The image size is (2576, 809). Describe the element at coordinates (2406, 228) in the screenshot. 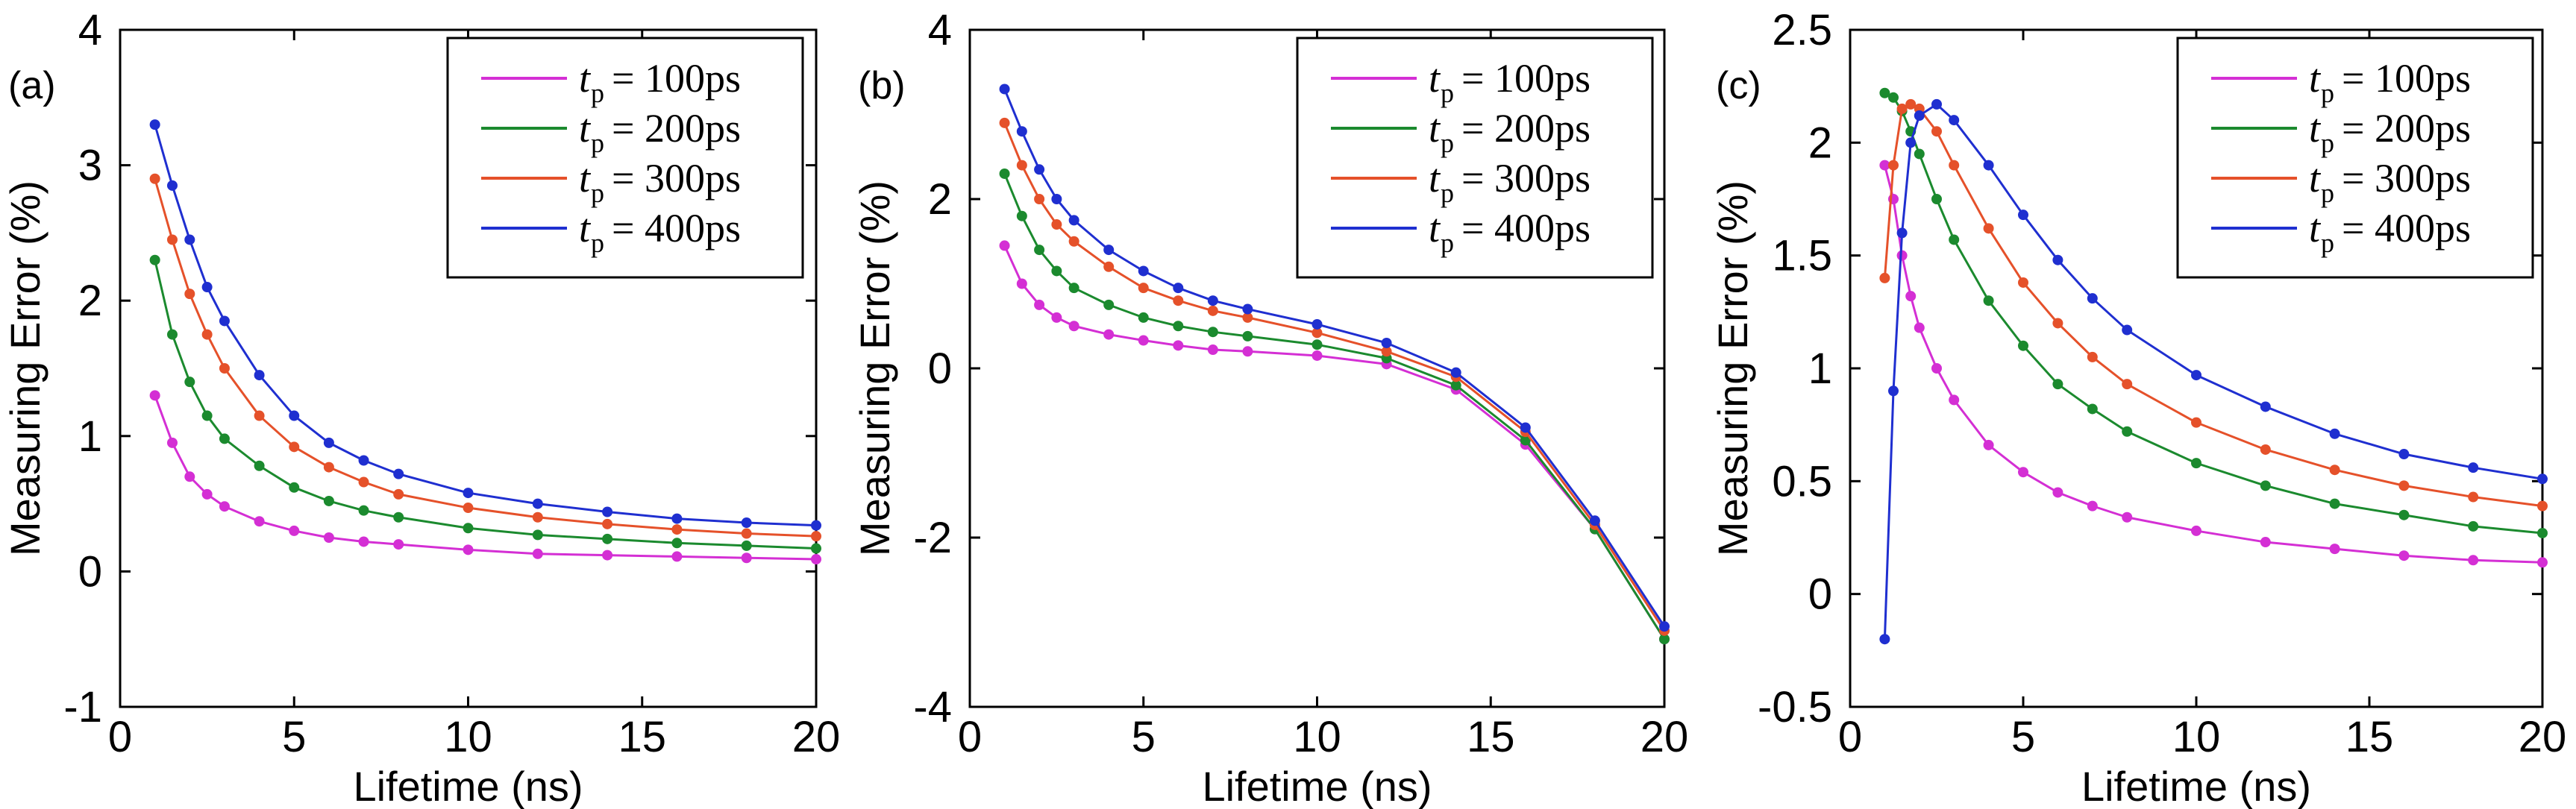

I see `legend-label: = 400ps` at that location.